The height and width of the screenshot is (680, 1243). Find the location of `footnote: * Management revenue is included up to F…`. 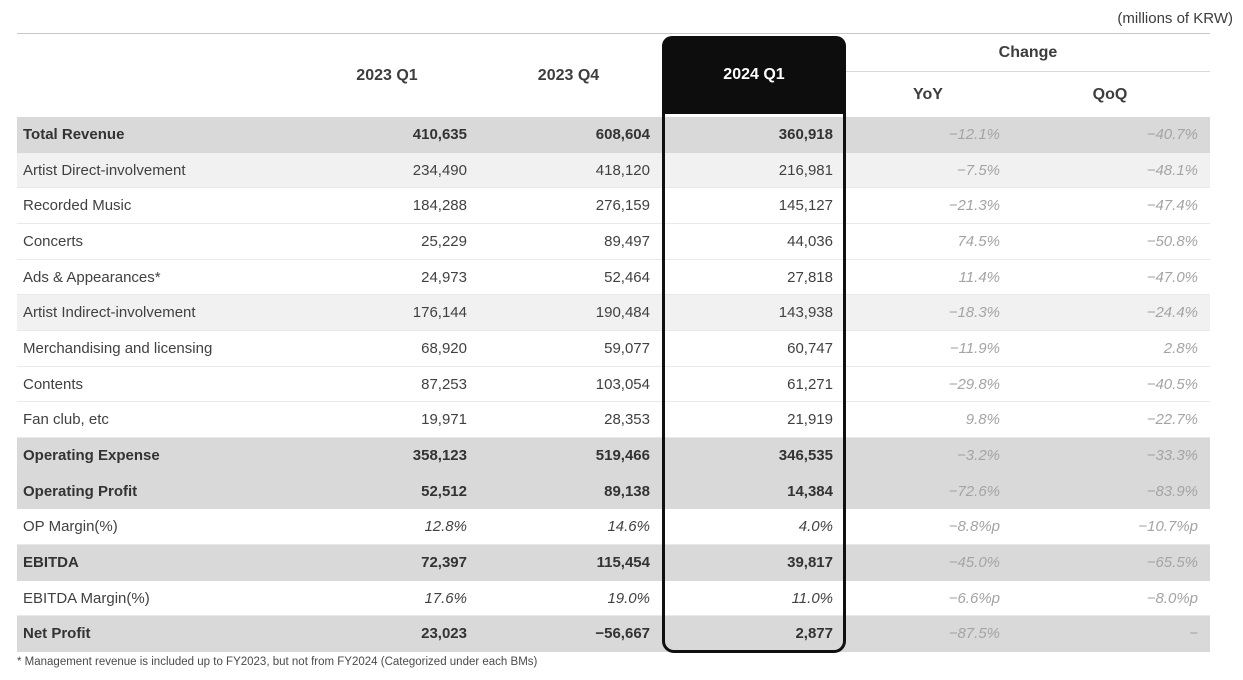

footnote: * Management revenue is included up to F… is located at coordinates (277, 662).